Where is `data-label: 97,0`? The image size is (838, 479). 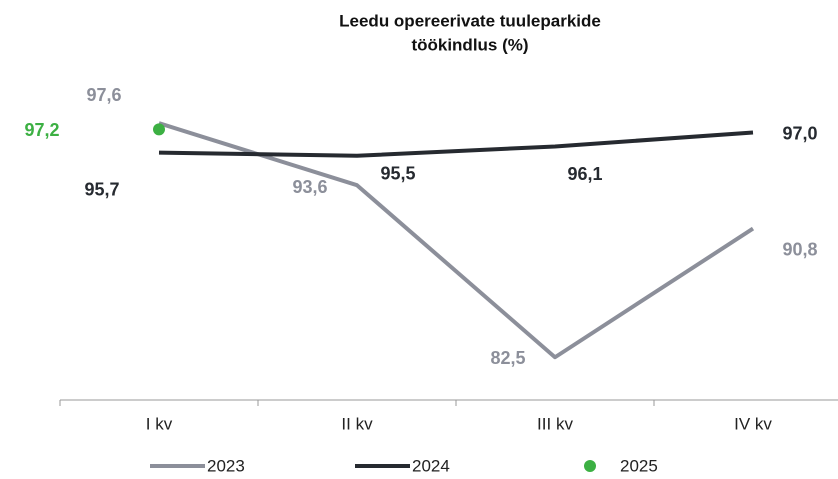
data-label: 97,0 is located at coordinates (799, 133).